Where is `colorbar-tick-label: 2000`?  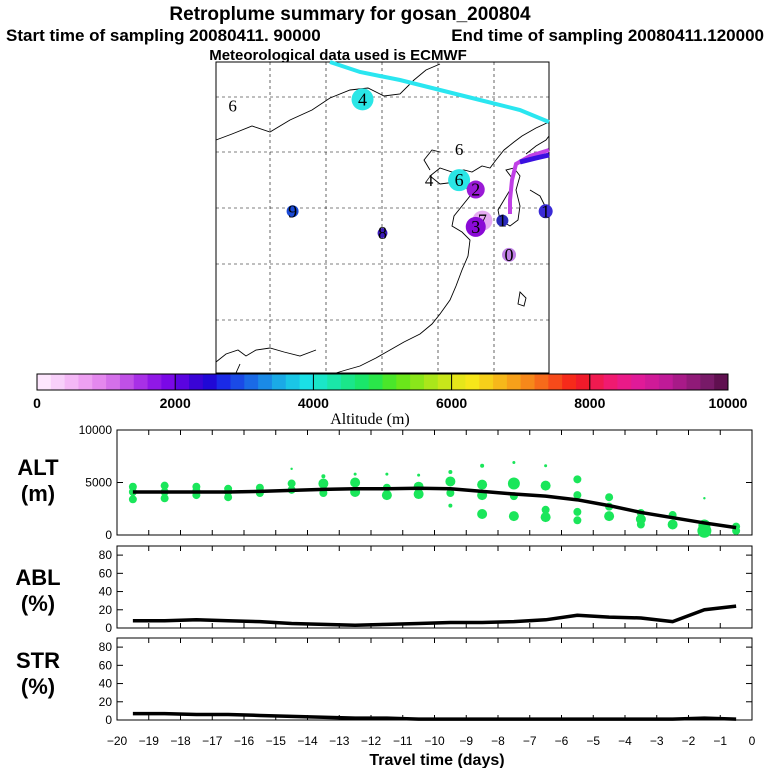
colorbar-tick-label: 2000 is located at coordinates (175, 403).